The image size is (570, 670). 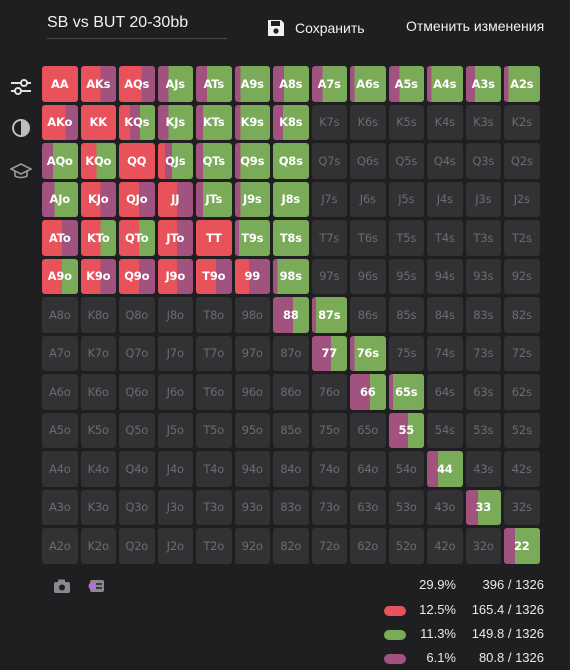 What do you see at coordinates (137, 430) in the screenshot?
I see `hand-cell-Q5o: Q5o` at bounding box center [137, 430].